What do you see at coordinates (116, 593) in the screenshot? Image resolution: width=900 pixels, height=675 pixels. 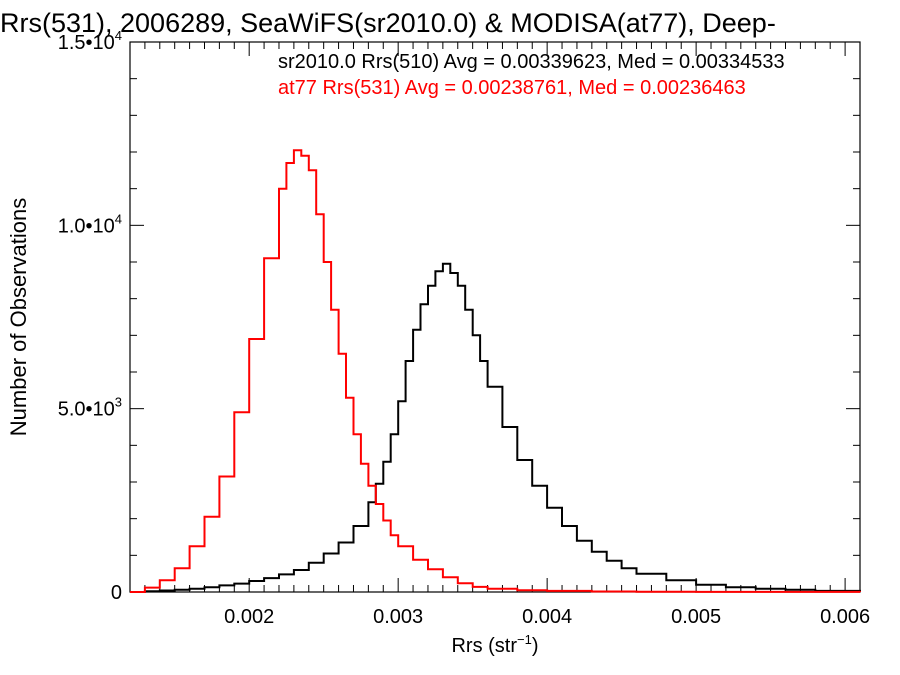 I see `y-tick-label: 0` at bounding box center [116, 593].